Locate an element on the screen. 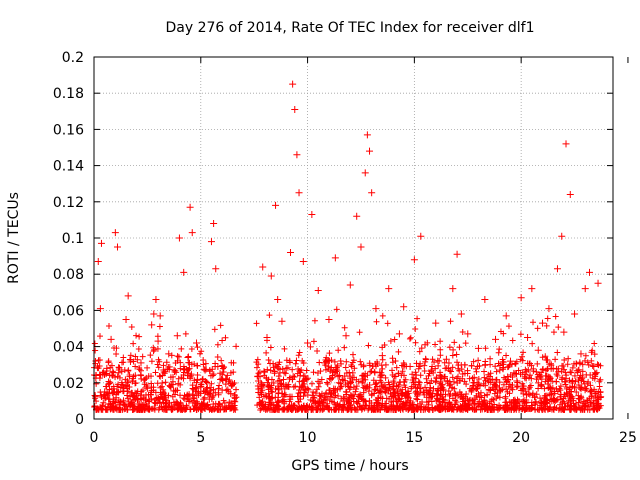  y-tick-label: 0.1 is located at coordinates (73, 239).